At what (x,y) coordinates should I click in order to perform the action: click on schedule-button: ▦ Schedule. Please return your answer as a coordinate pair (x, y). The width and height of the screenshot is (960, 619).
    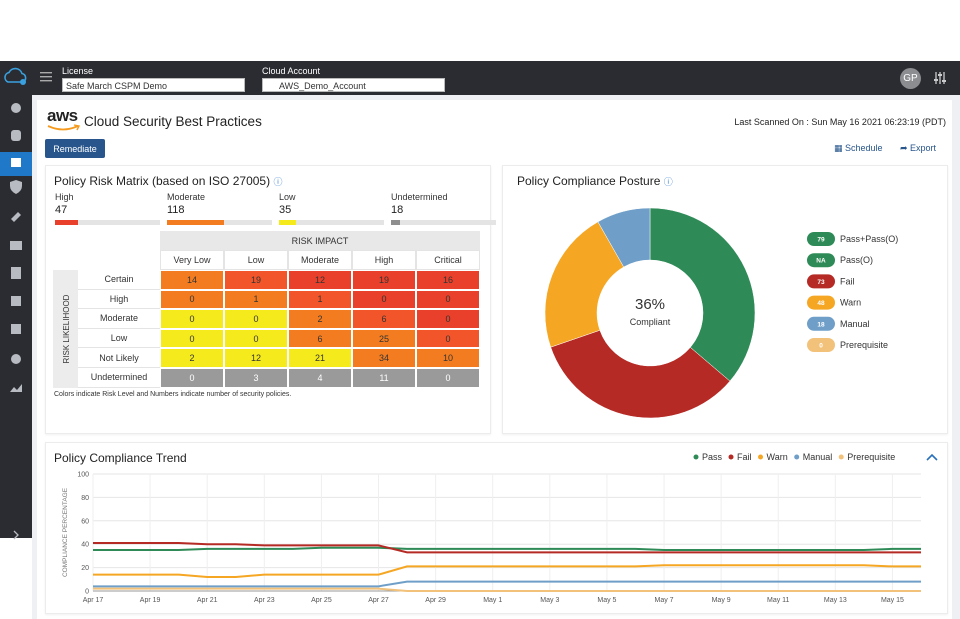
    Looking at the image, I should click on (858, 148).